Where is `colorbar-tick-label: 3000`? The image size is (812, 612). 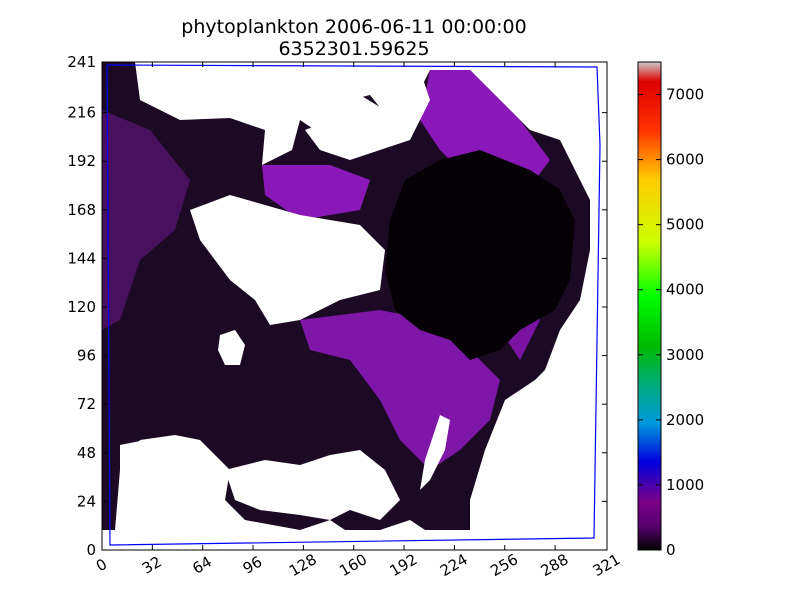 colorbar-tick-label: 3000 is located at coordinates (685, 355).